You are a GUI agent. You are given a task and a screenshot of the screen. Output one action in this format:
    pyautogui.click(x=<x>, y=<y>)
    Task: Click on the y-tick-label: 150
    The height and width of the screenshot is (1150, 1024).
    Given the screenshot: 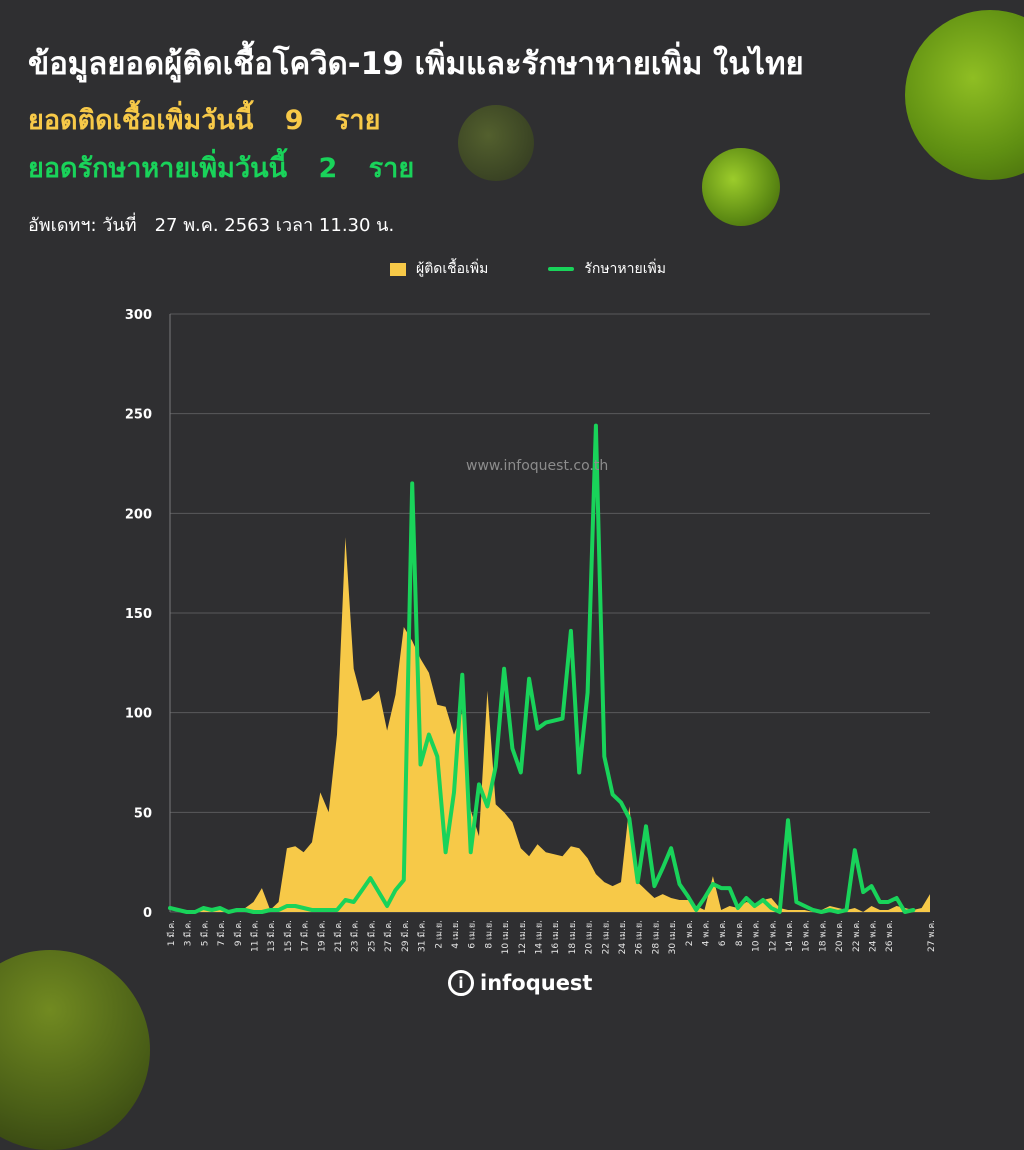 What is the action you would take?
    pyautogui.click(x=138, y=614)
    